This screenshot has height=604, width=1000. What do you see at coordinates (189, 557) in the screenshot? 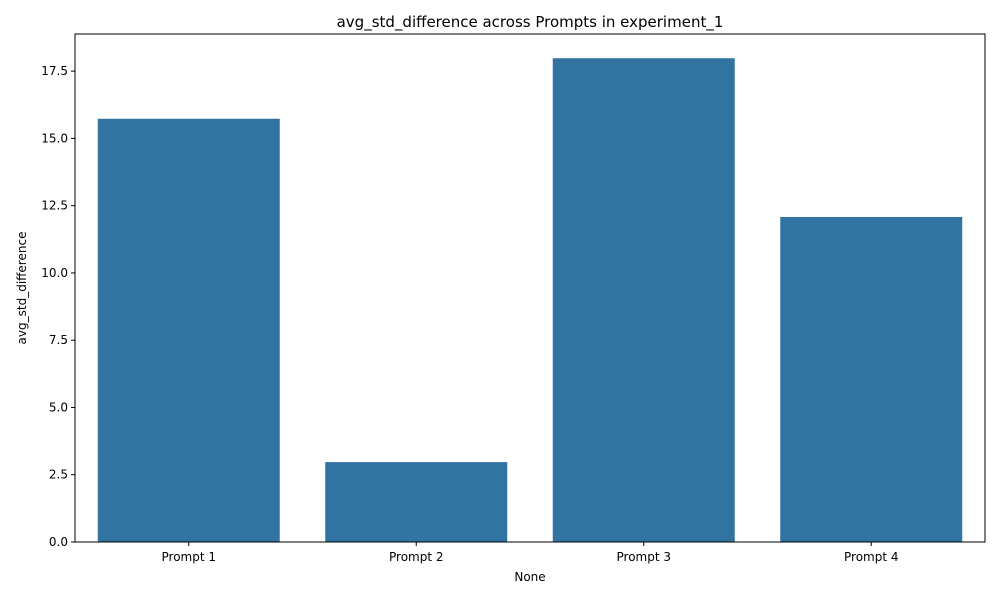
I see `x-tick-label: Prompt 1` at bounding box center [189, 557].